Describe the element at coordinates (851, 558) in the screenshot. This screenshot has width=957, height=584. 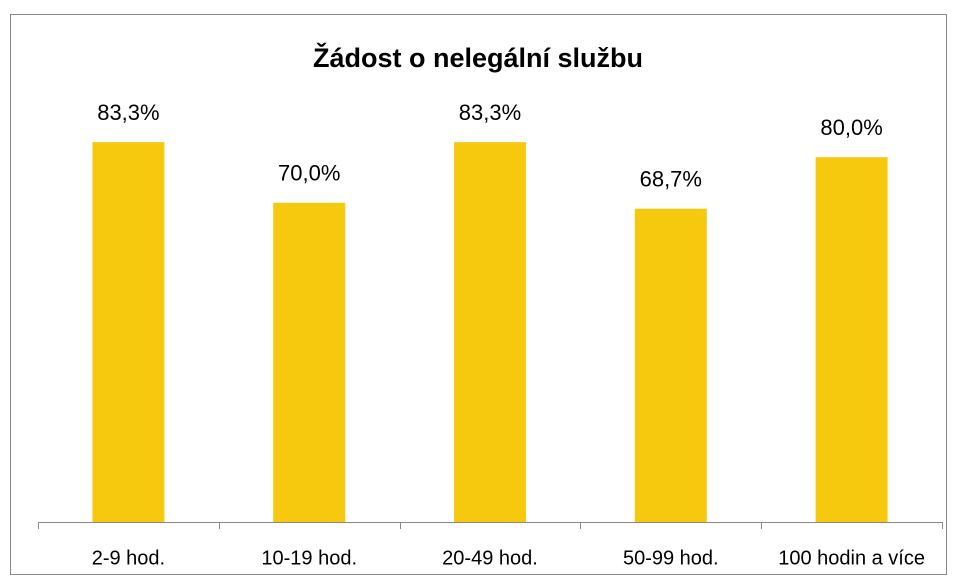
I see `x-tick-label: 100 hodin a více` at that location.